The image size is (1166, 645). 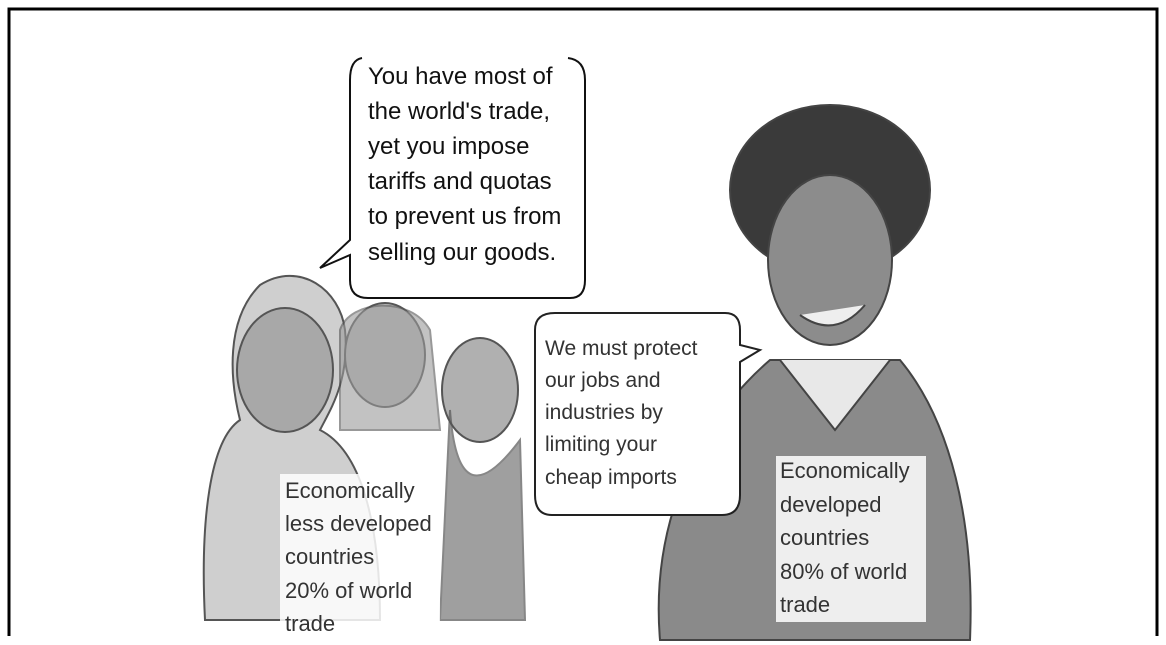 What do you see at coordinates (621, 348) in the screenshot?
I see `bubble-text: We must protect` at bounding box center [621, 348].